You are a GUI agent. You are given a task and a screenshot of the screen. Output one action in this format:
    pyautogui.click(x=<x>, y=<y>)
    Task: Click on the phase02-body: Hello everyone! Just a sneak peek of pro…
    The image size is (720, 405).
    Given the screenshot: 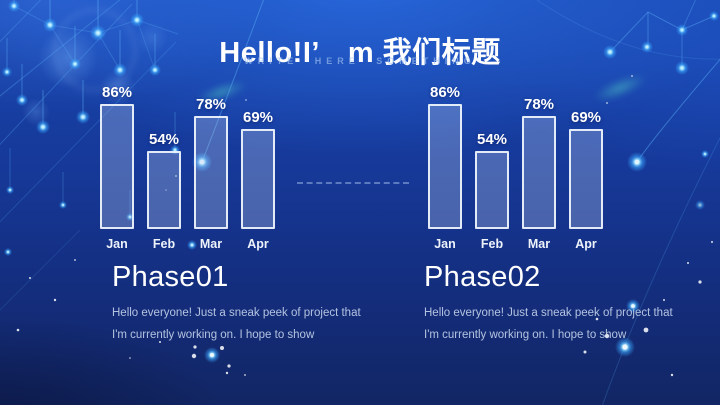 What is the action you would take?
    pyautogui.click(x=548, y=324)
    